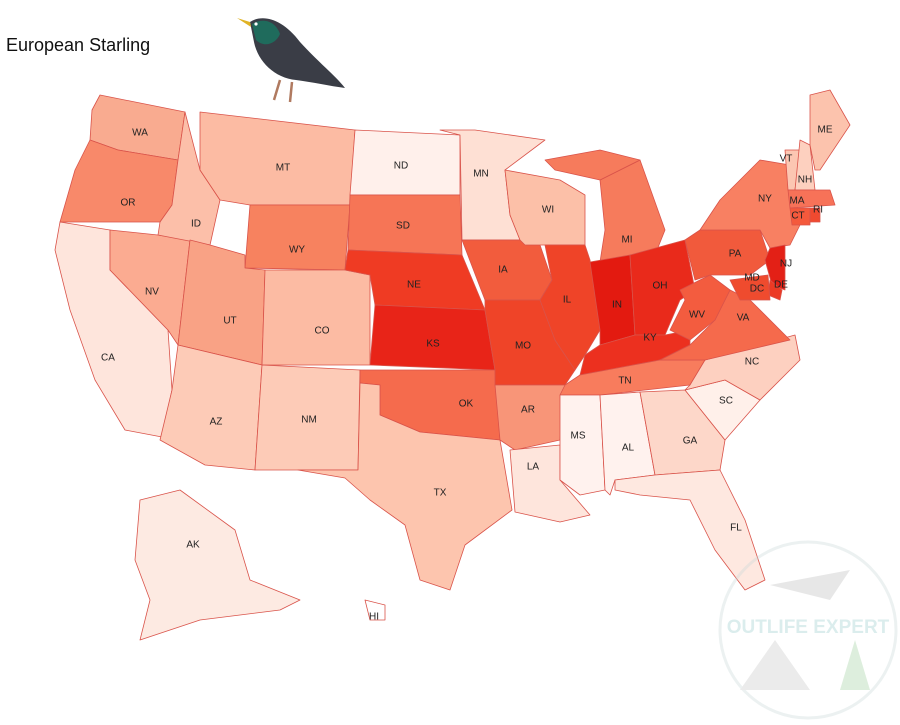  I want to click on state-label: WI, so click(548, 210).